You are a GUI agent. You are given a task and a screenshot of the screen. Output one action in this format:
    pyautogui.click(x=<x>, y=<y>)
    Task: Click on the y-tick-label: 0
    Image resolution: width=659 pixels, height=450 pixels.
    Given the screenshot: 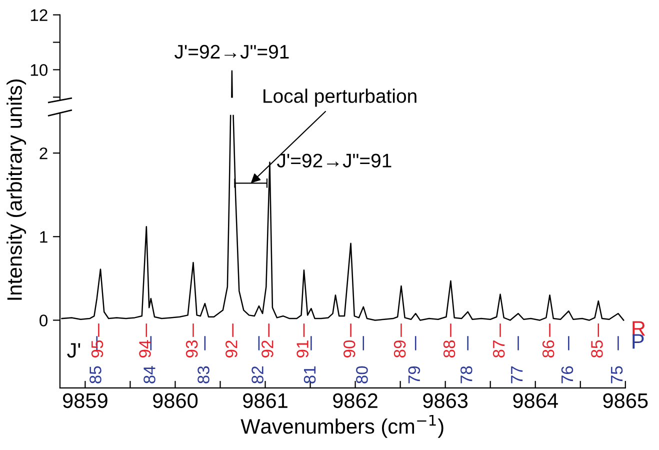 What is the action you would take?
    pyautogui.click(x=44, y=320)
    